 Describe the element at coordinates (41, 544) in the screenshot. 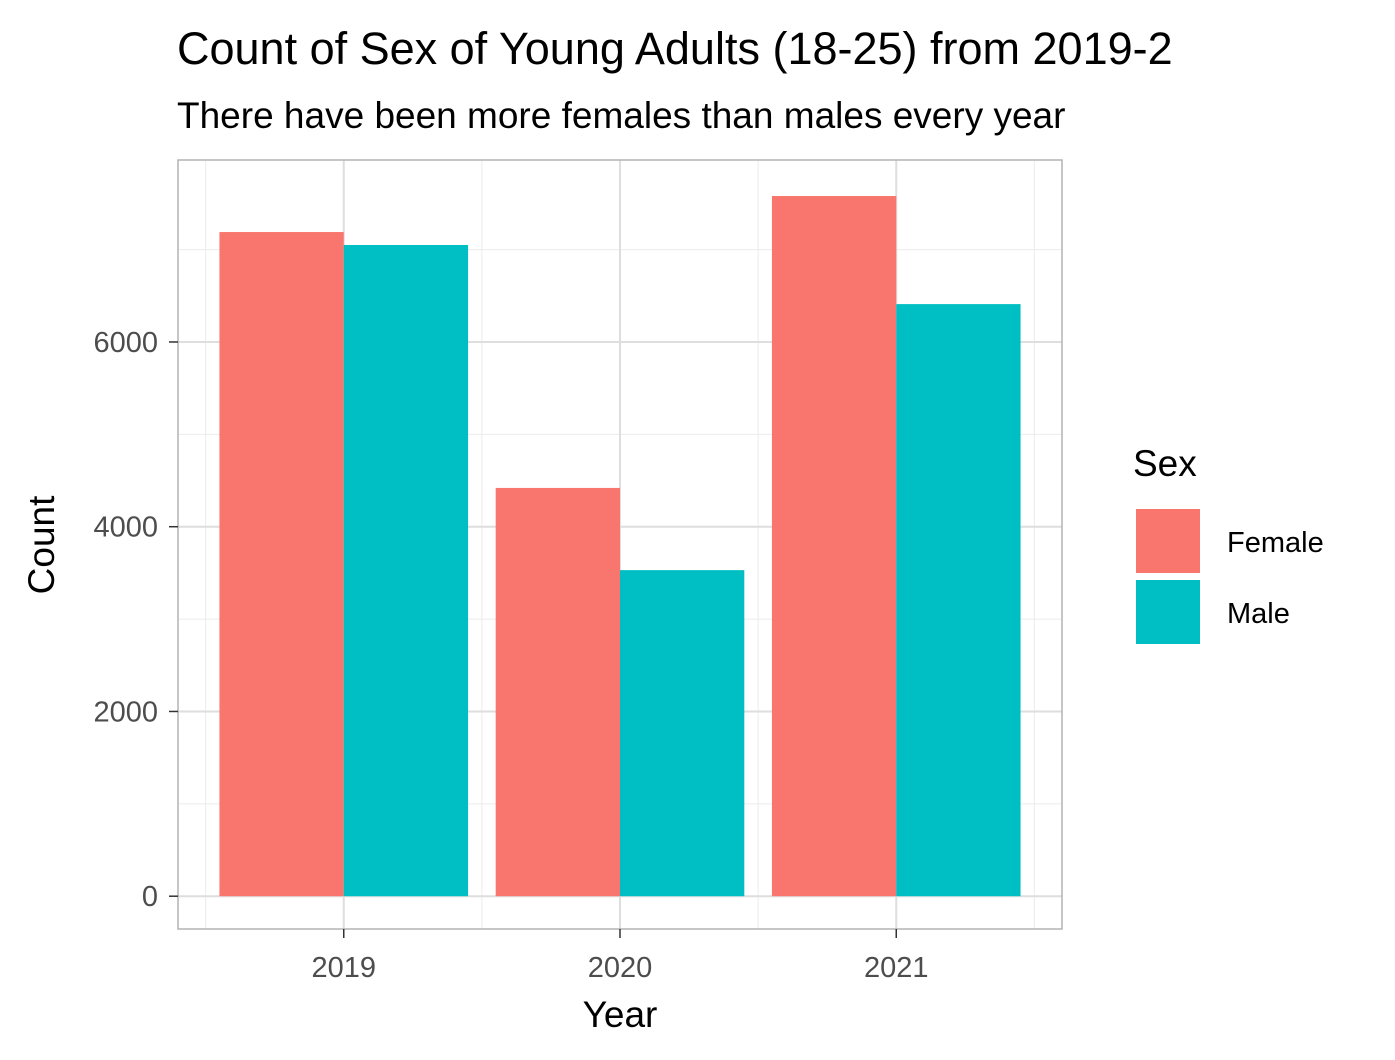

I see `y-axis-title: Count` at that location.